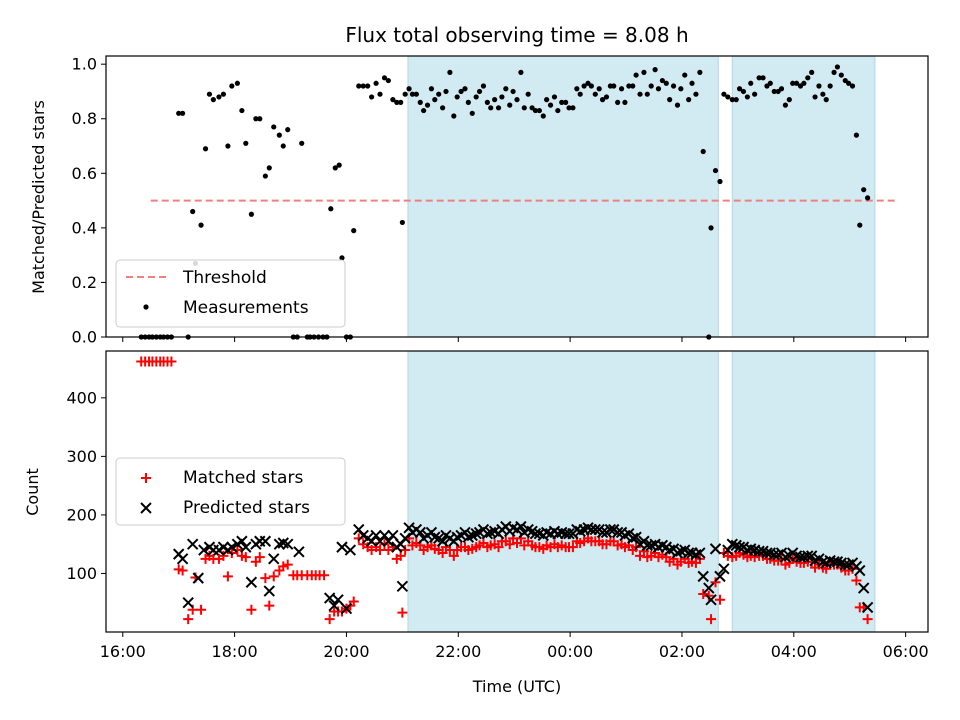 Image resolution: width=960 pixels, height=720 pixels. I want to click on top-y-tick-label: 1.0, so click(84, 64).